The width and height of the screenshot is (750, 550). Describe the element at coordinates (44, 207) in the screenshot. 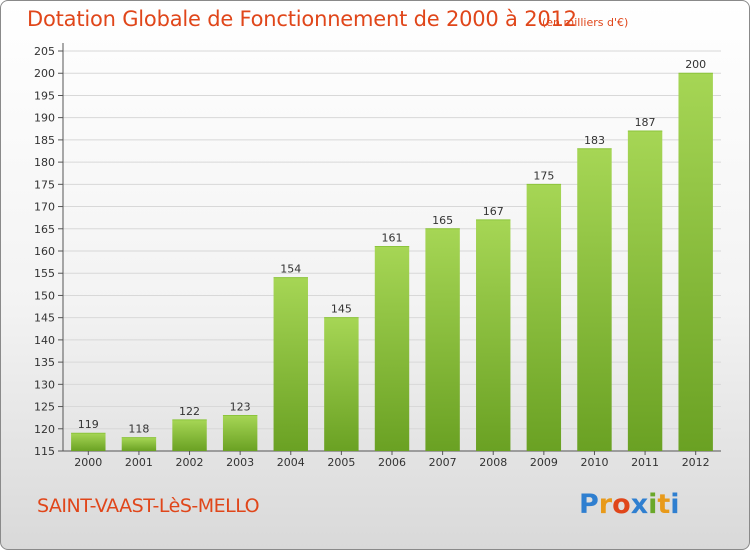

I see `y-tick-label: 170` at that location.